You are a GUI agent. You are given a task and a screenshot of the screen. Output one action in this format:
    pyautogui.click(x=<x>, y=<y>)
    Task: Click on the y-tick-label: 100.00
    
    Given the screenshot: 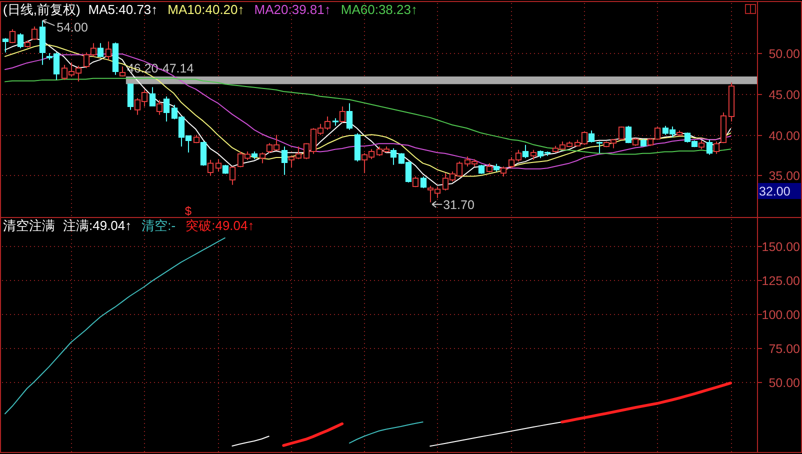 What is the action you would take?
    pyautogui.click(x=781, y=315)
    